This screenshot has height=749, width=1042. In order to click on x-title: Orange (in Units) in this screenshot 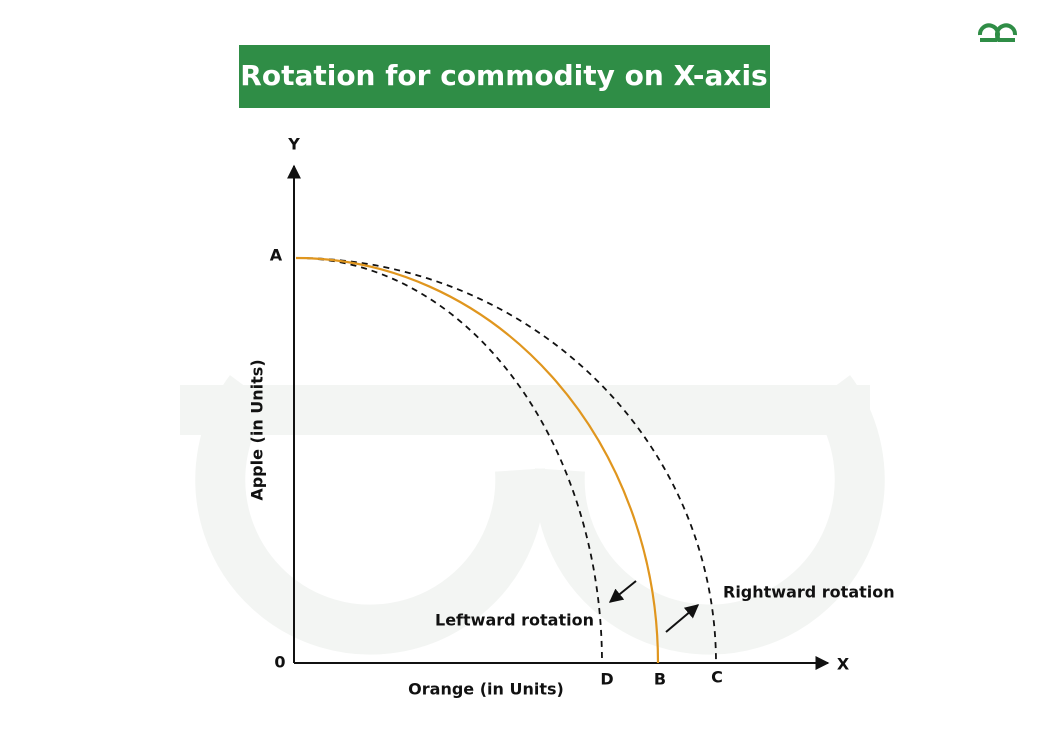, I will do `click(486, 689)`.